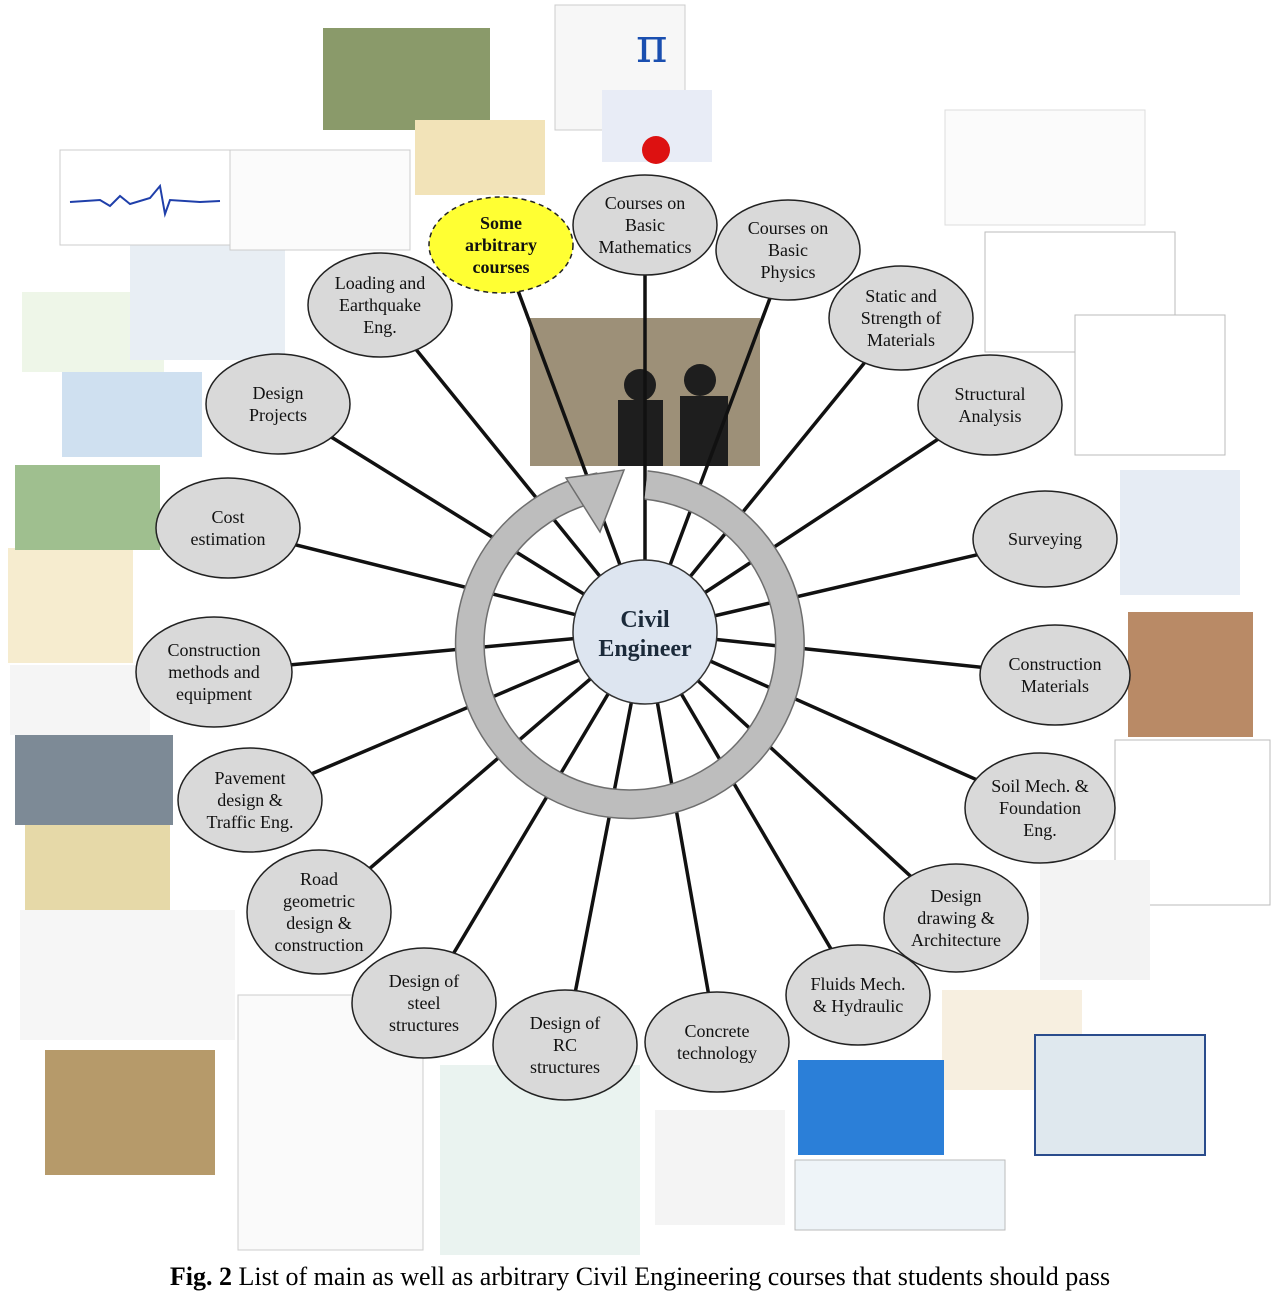 Image resolution: width=1280 pixels, height=1292 pixels. What do you see at coordinates (717, 1031) in the screenshot?
I see `topic-label: Concrete` at bounding box center [717, 1031].